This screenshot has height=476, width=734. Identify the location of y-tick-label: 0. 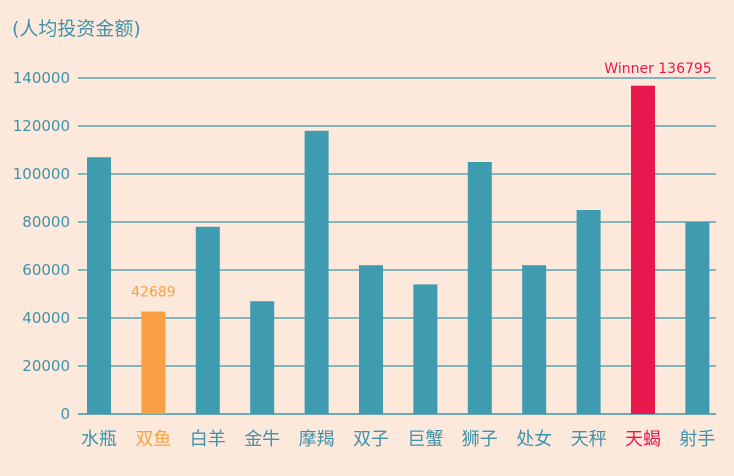
(65, 414).